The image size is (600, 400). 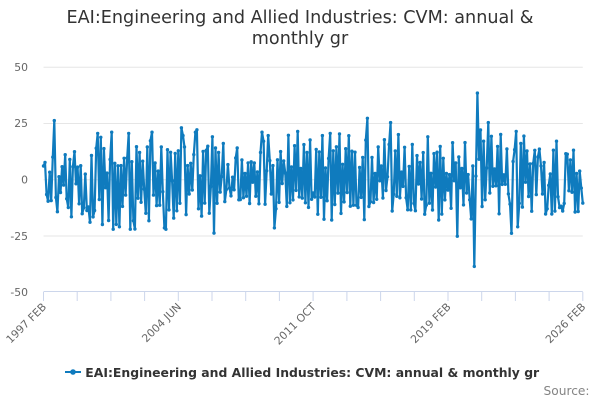 I want to click on svg-text: -25, so click(x=19, y=236).